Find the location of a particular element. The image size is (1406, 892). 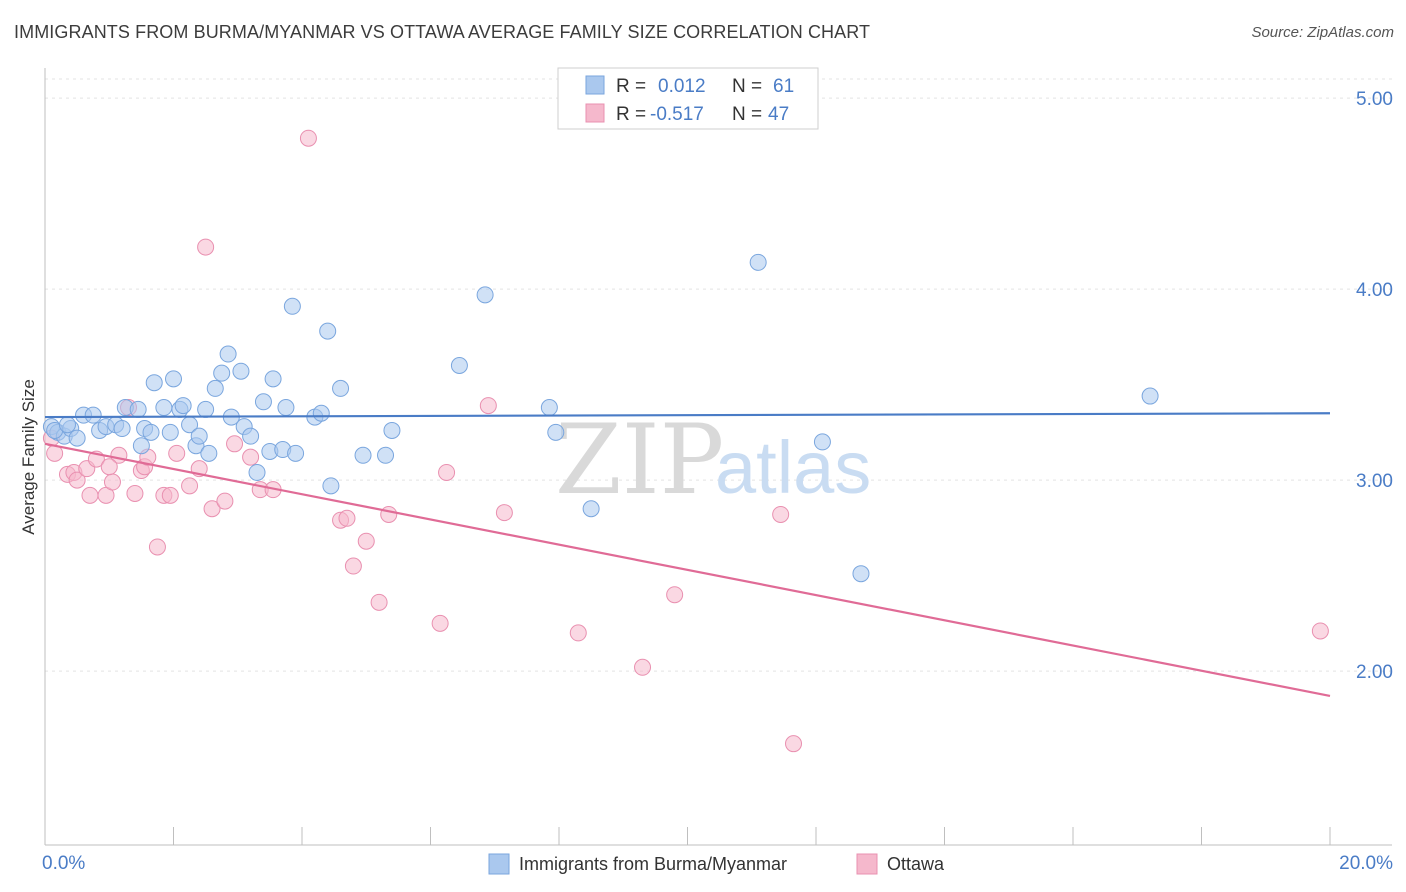

bottom-legend-label: Immigrants from Burma/Myanmar is located at coordinates (653, 864).